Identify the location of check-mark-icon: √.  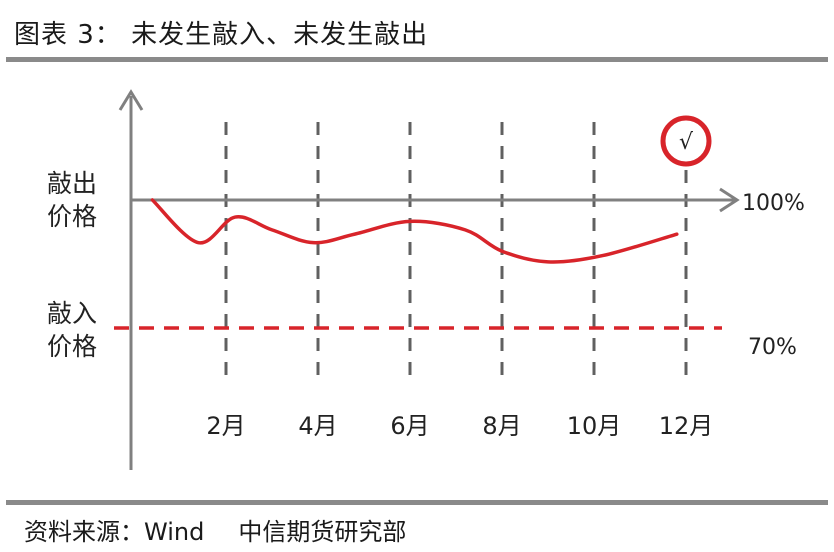
(686, 142).